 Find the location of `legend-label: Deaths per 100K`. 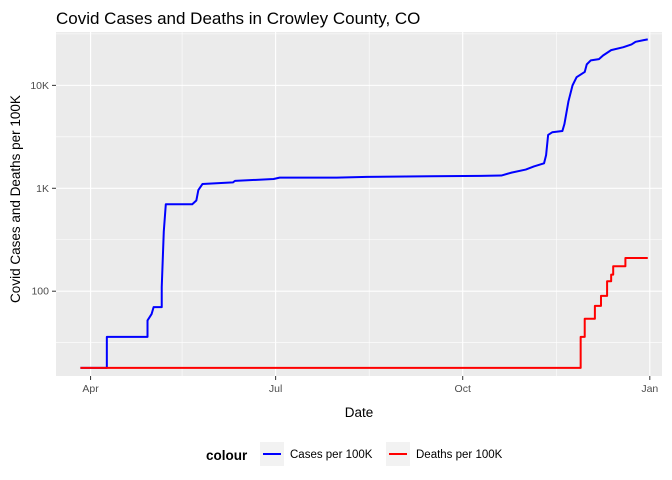

legend-label: Deaths per 100K is located at coordinates (459, 455).